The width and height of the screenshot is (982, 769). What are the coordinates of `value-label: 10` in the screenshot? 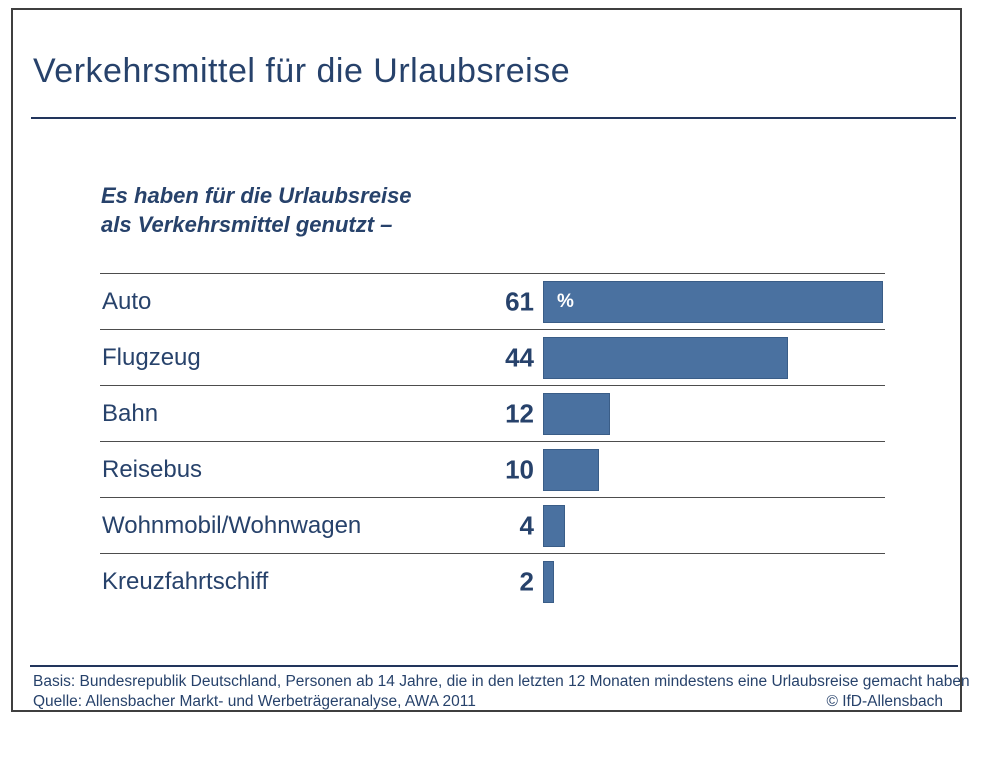 It's located at (519, 469).